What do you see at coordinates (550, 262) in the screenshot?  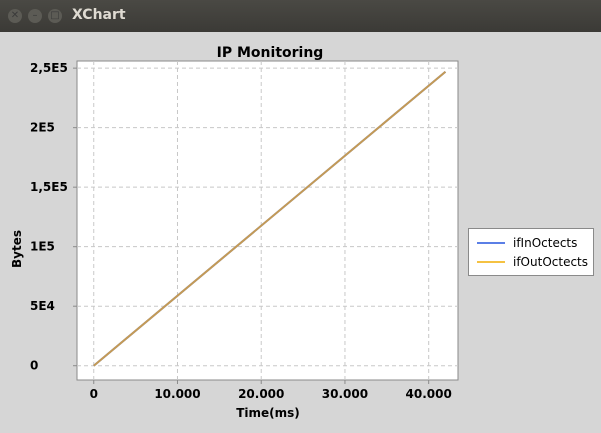 I see `legend-label-ifoutoctects: ifOutOctects` at bounding box center [550, 262].